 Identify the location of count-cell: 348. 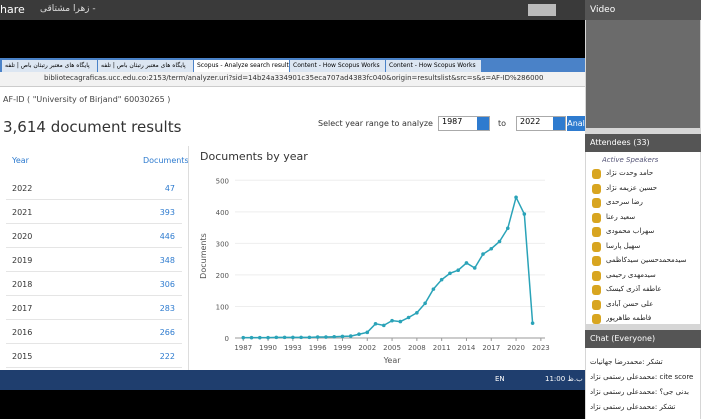
(167, 260).